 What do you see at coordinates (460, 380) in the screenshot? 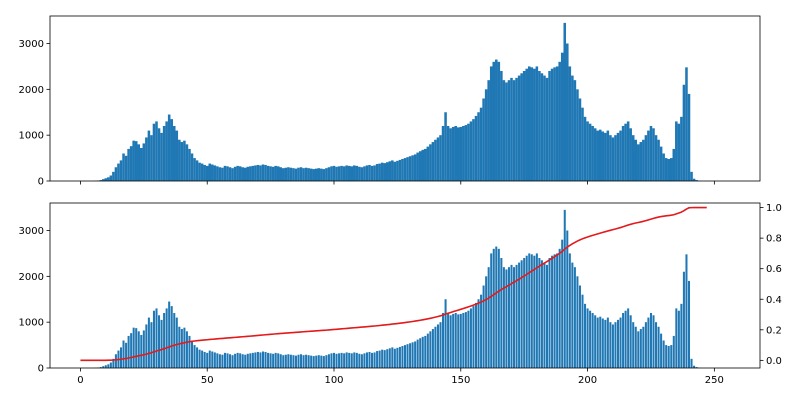
I see `x-tick-label: 150` at bounding box center [460, 380].